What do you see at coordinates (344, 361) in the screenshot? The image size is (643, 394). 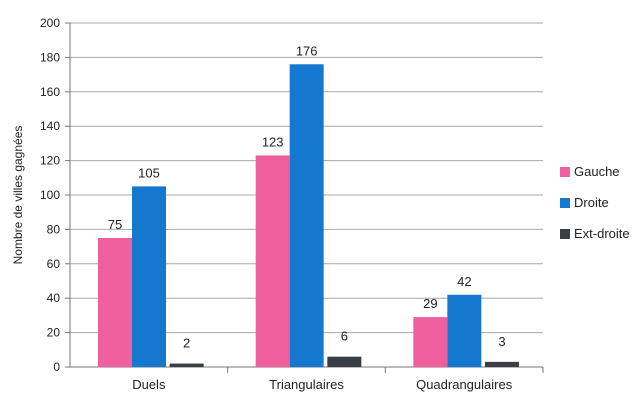 I see `bar-ext-droite-triangulaires` at bounding box center [344, 361].